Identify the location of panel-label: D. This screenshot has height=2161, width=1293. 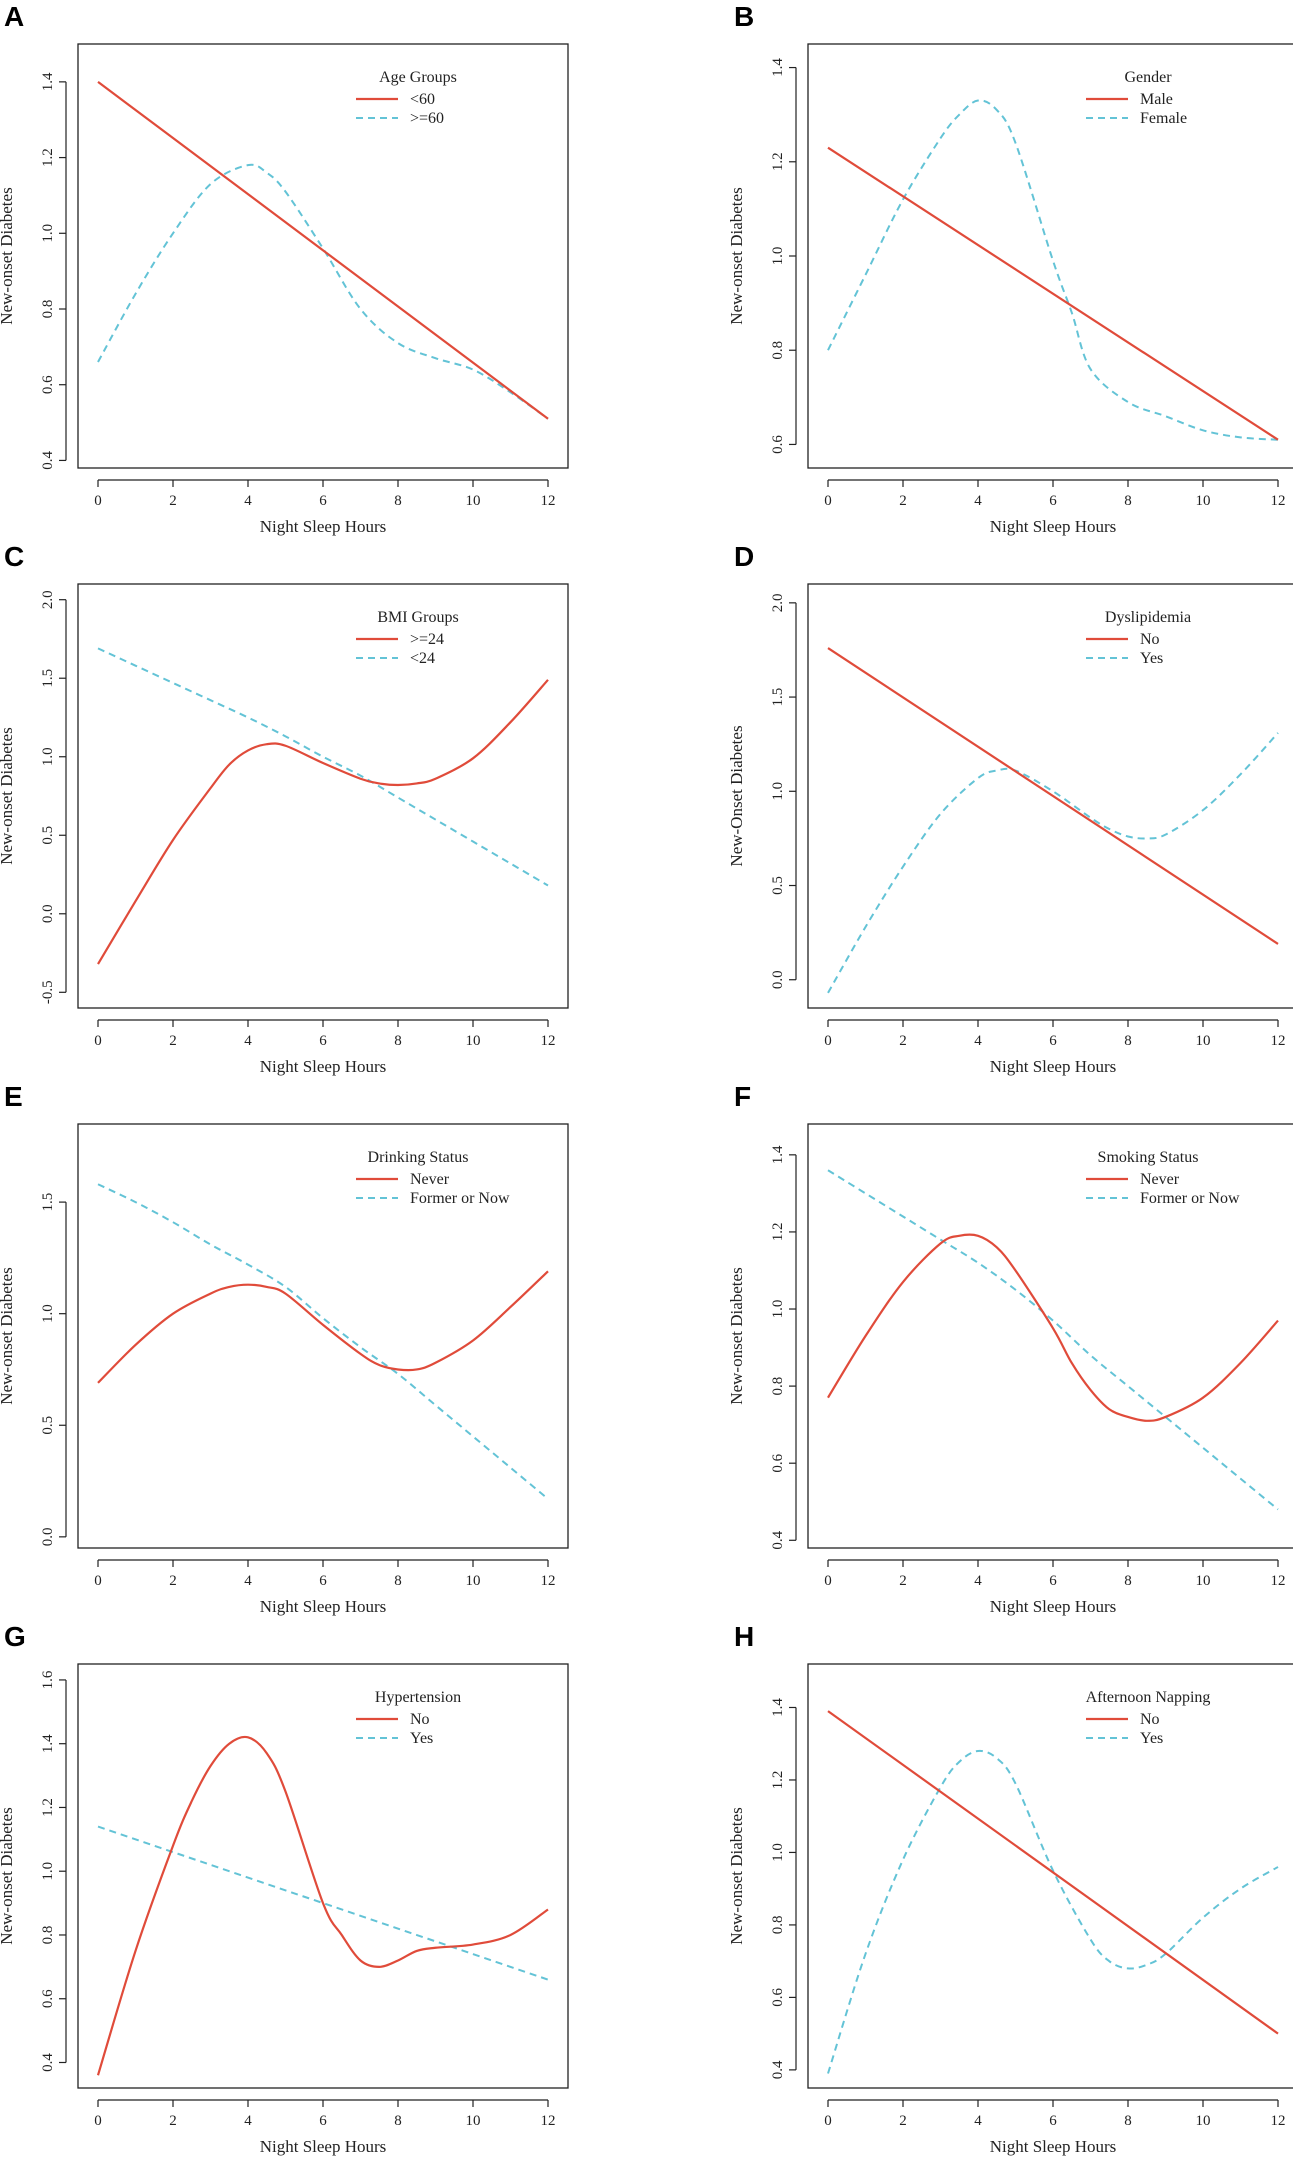
(744, 556).